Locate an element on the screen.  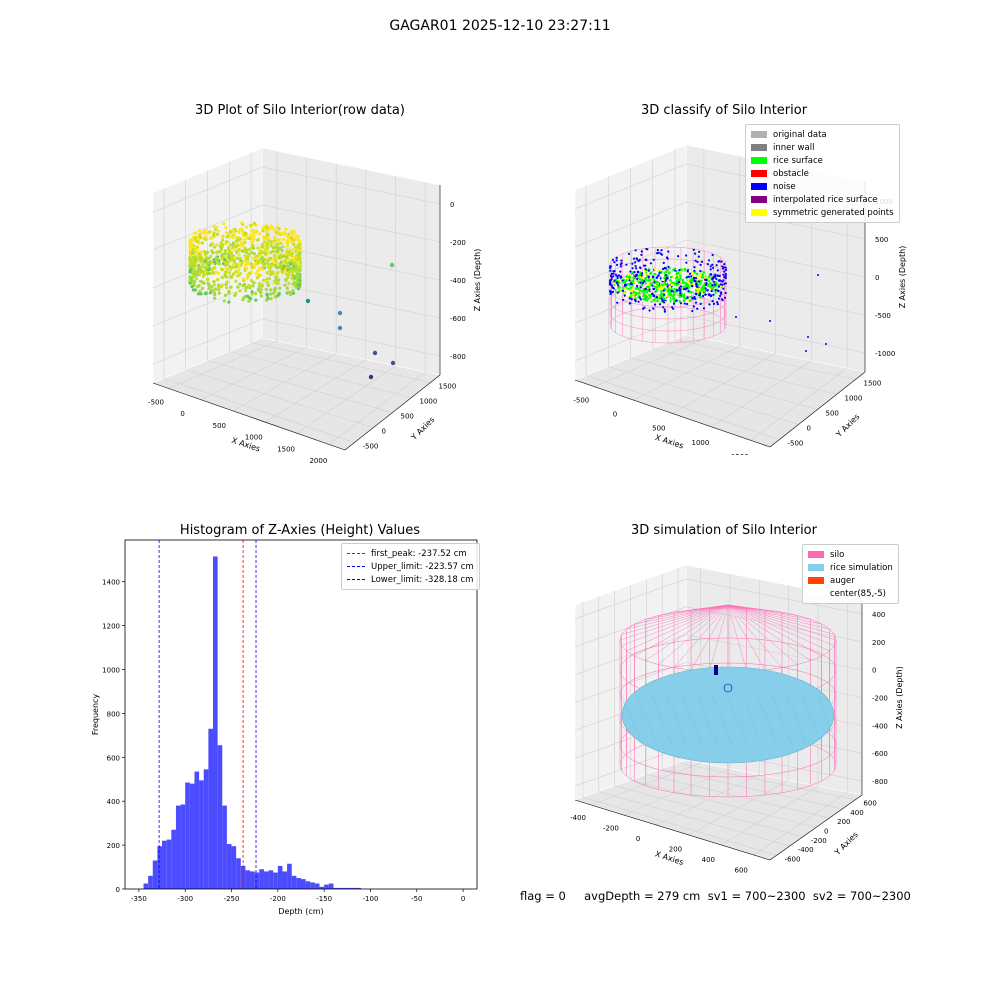
p4-xtick-label: 600 is located at coordinates (741, 871).